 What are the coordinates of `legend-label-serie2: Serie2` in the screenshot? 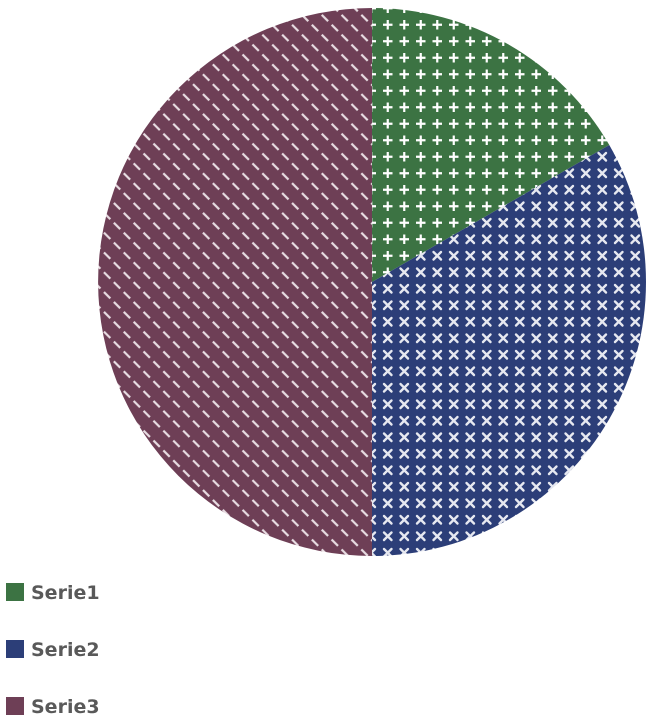 It's located at (65, 650).